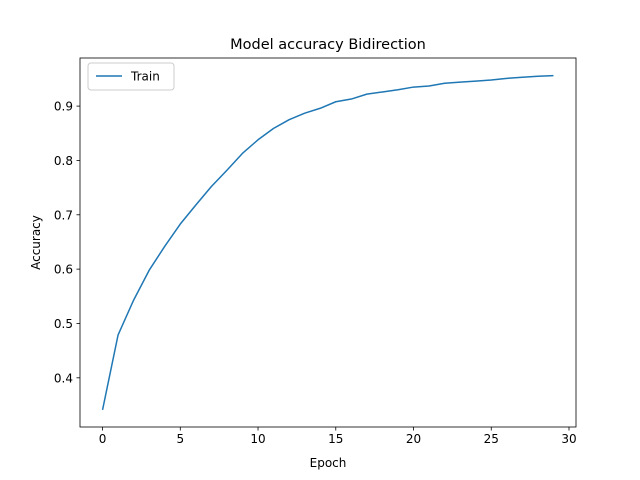 The image size is (640, 480). I want to click on x-tick-label: 10, so click(257, 439).